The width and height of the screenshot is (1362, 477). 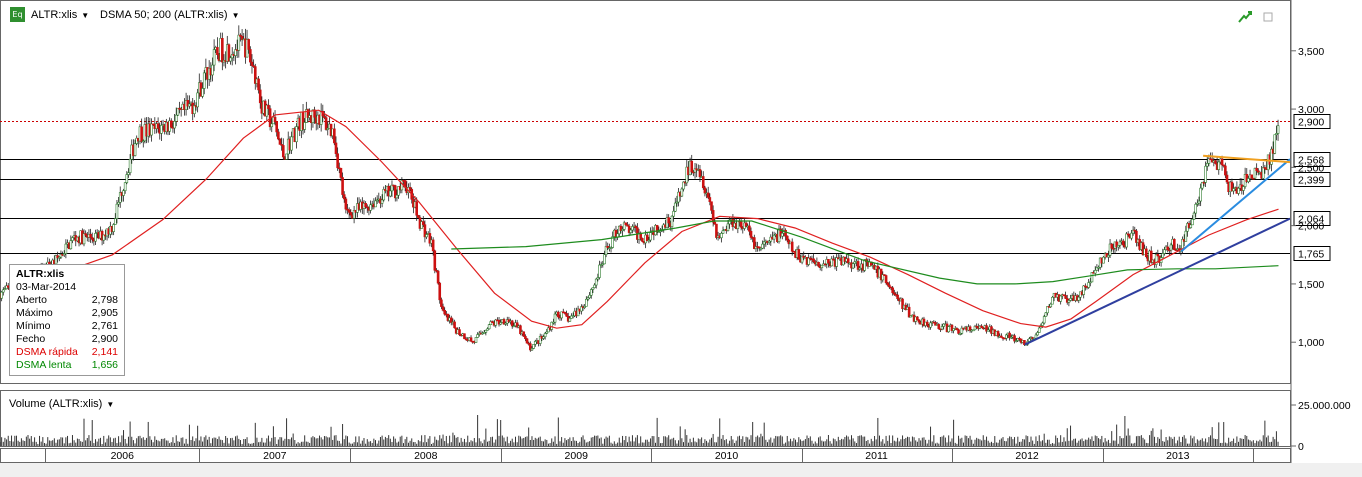 I want to click on maximize-icon, so click(x=1268, y=17).